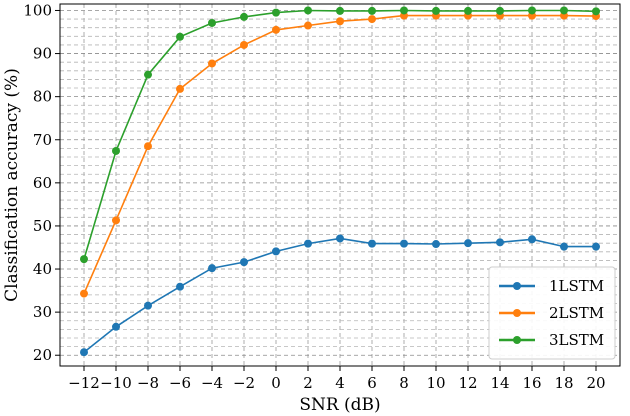 This screenshot has width=630, height=416. Describe the element at coordinates (308, 383) in the screenshot. I see `x-tick-label: 2` at that location.